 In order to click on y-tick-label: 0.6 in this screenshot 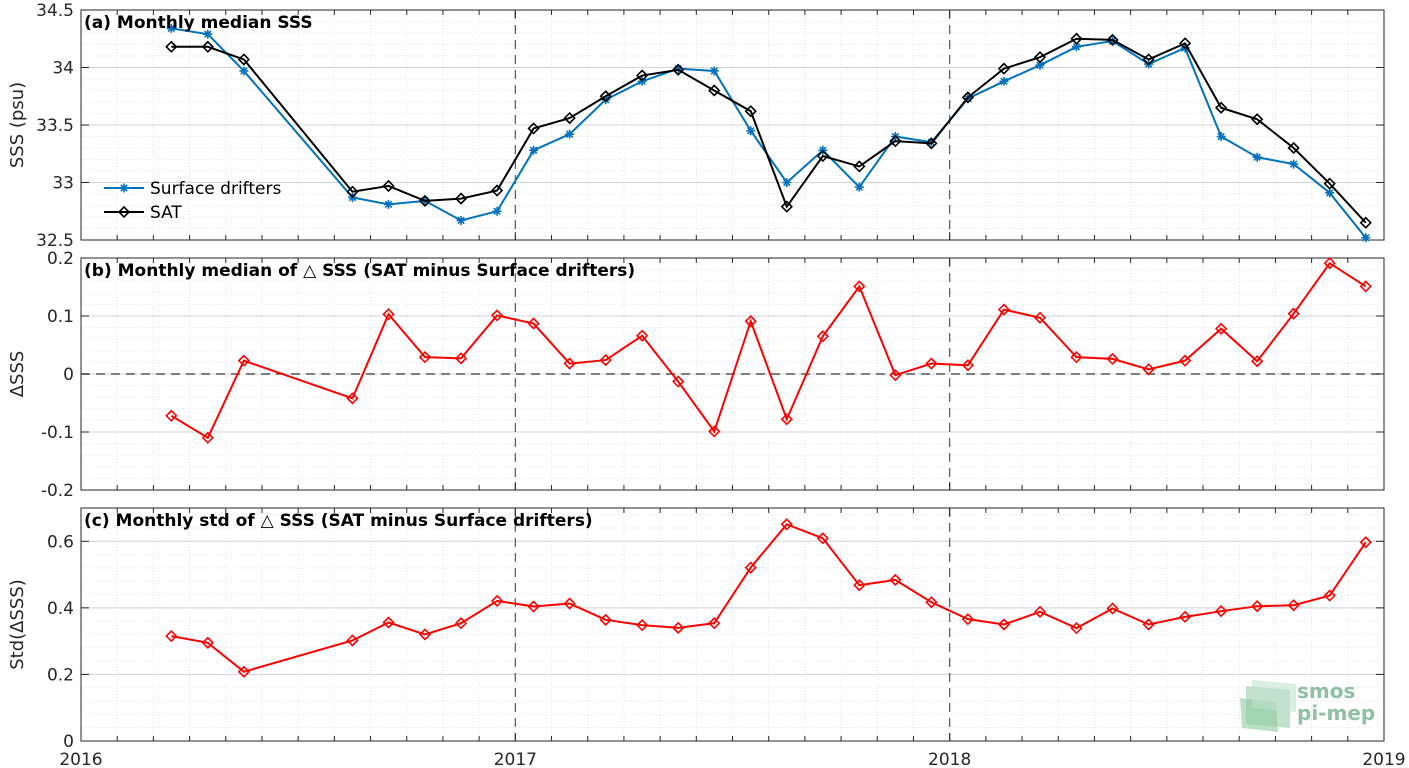, I will do `click(60, 542)`.